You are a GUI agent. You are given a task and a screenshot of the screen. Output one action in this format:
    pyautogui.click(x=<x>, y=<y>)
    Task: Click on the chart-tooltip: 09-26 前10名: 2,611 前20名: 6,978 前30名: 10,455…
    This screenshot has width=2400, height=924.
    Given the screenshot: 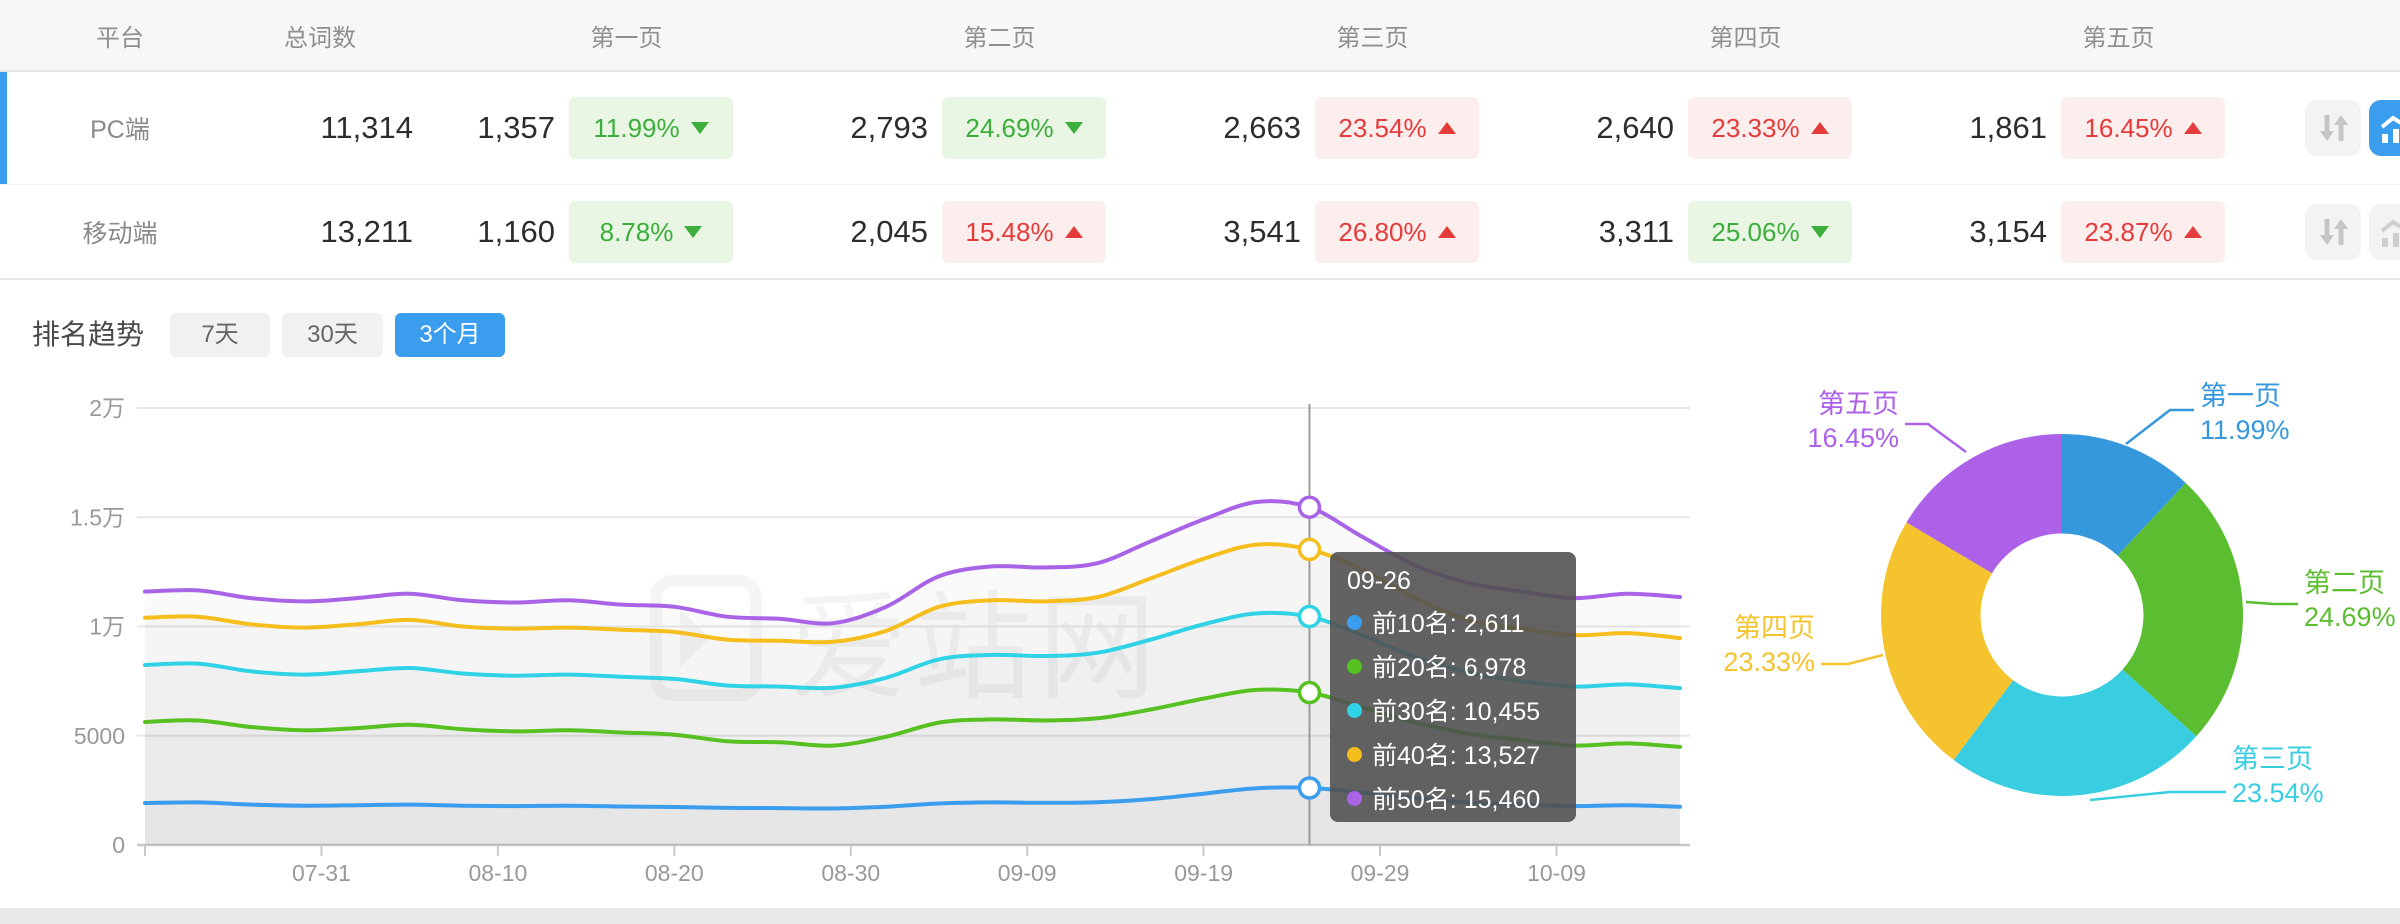 What is the action you would take?
    pyautogui.click(x=1453, y=687)
    